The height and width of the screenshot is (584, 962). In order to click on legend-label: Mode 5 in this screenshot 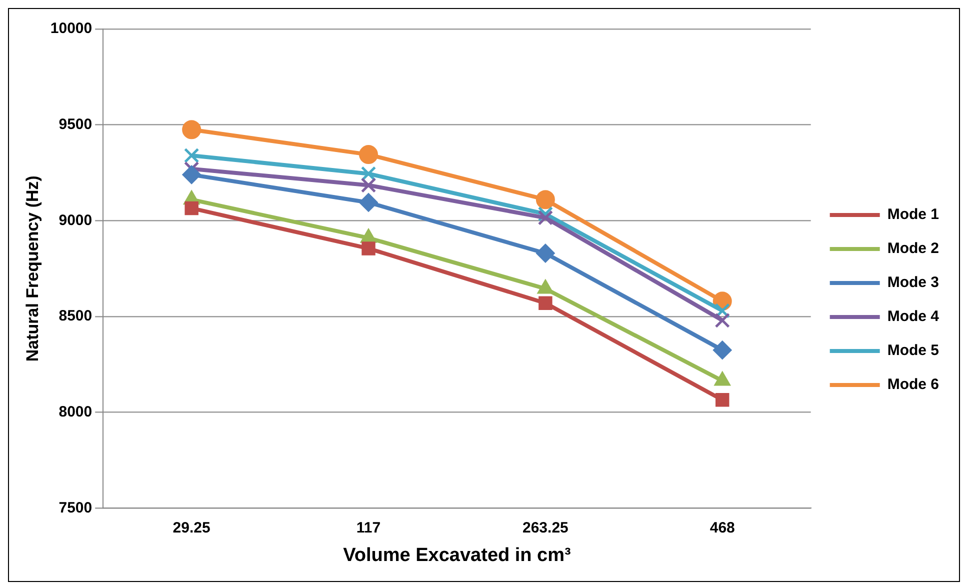, I will do `click(913, 351)`.